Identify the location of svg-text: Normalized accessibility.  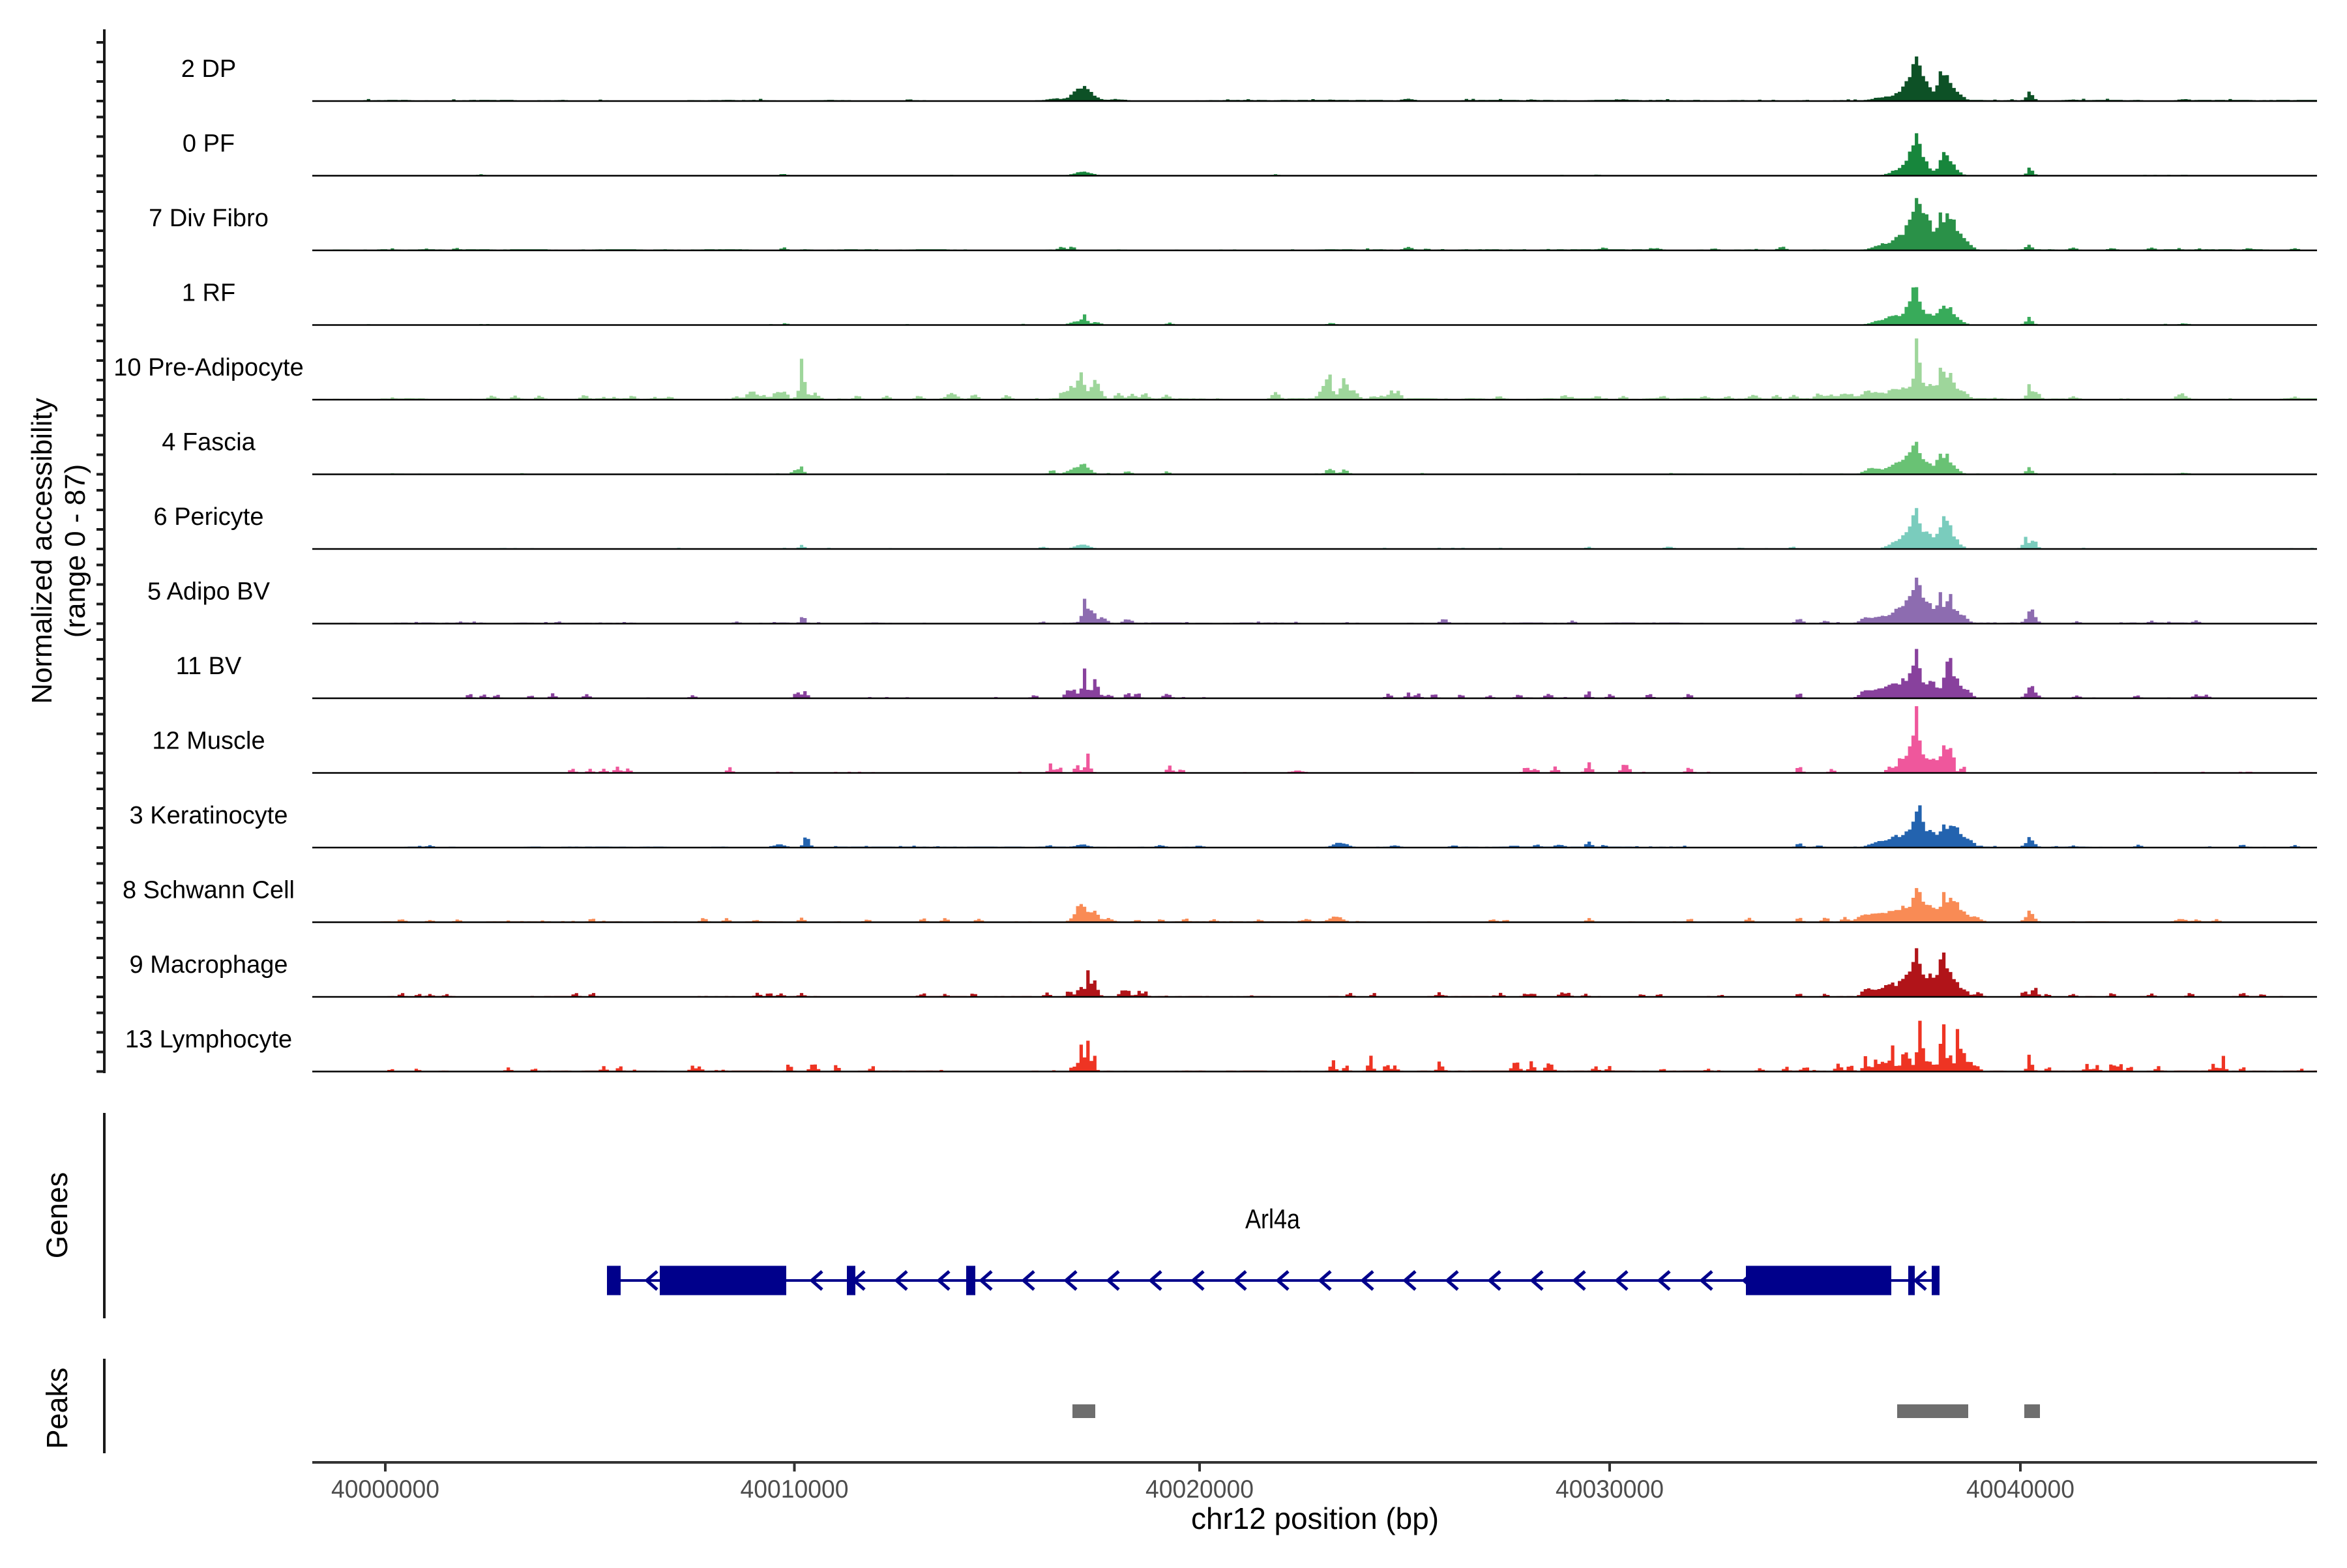
(42, 551).